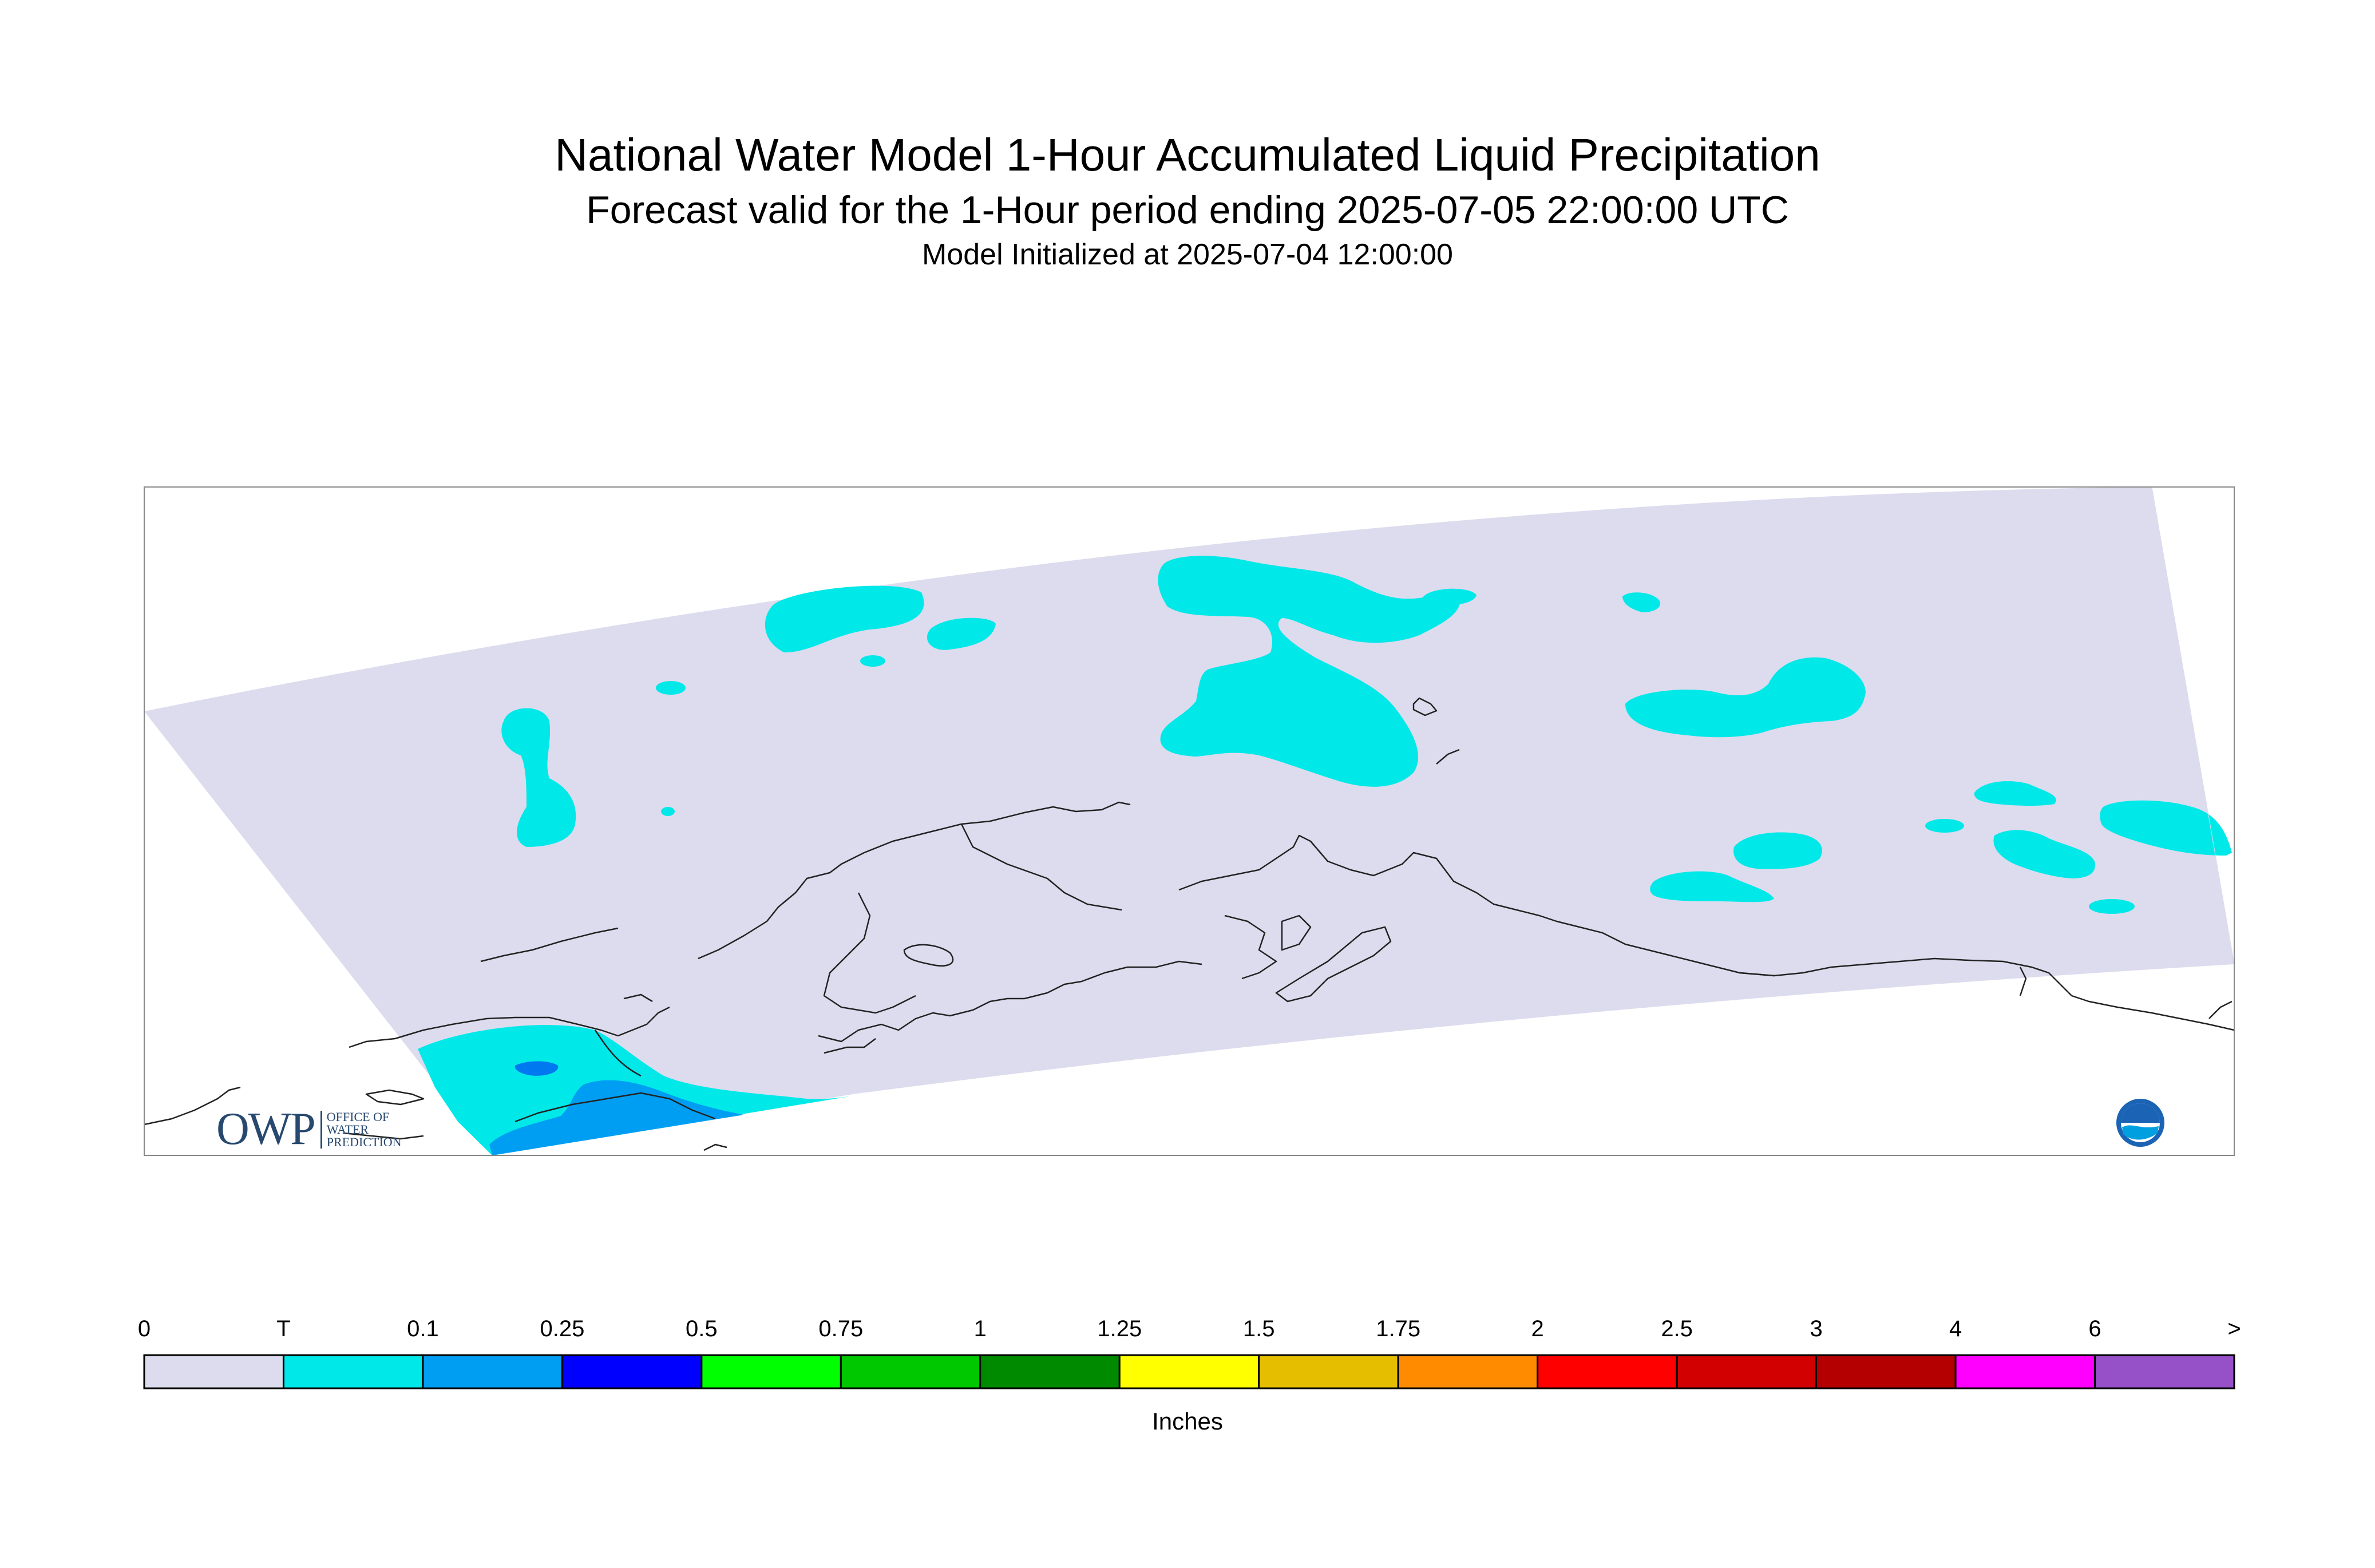 Image resolution: width=2375 pixels, height=1568 pixels. What do you see at coordinates (423, 1328) in the screenshot?
I see `legend-label: 0.1` at bounding box center [423, 1328].